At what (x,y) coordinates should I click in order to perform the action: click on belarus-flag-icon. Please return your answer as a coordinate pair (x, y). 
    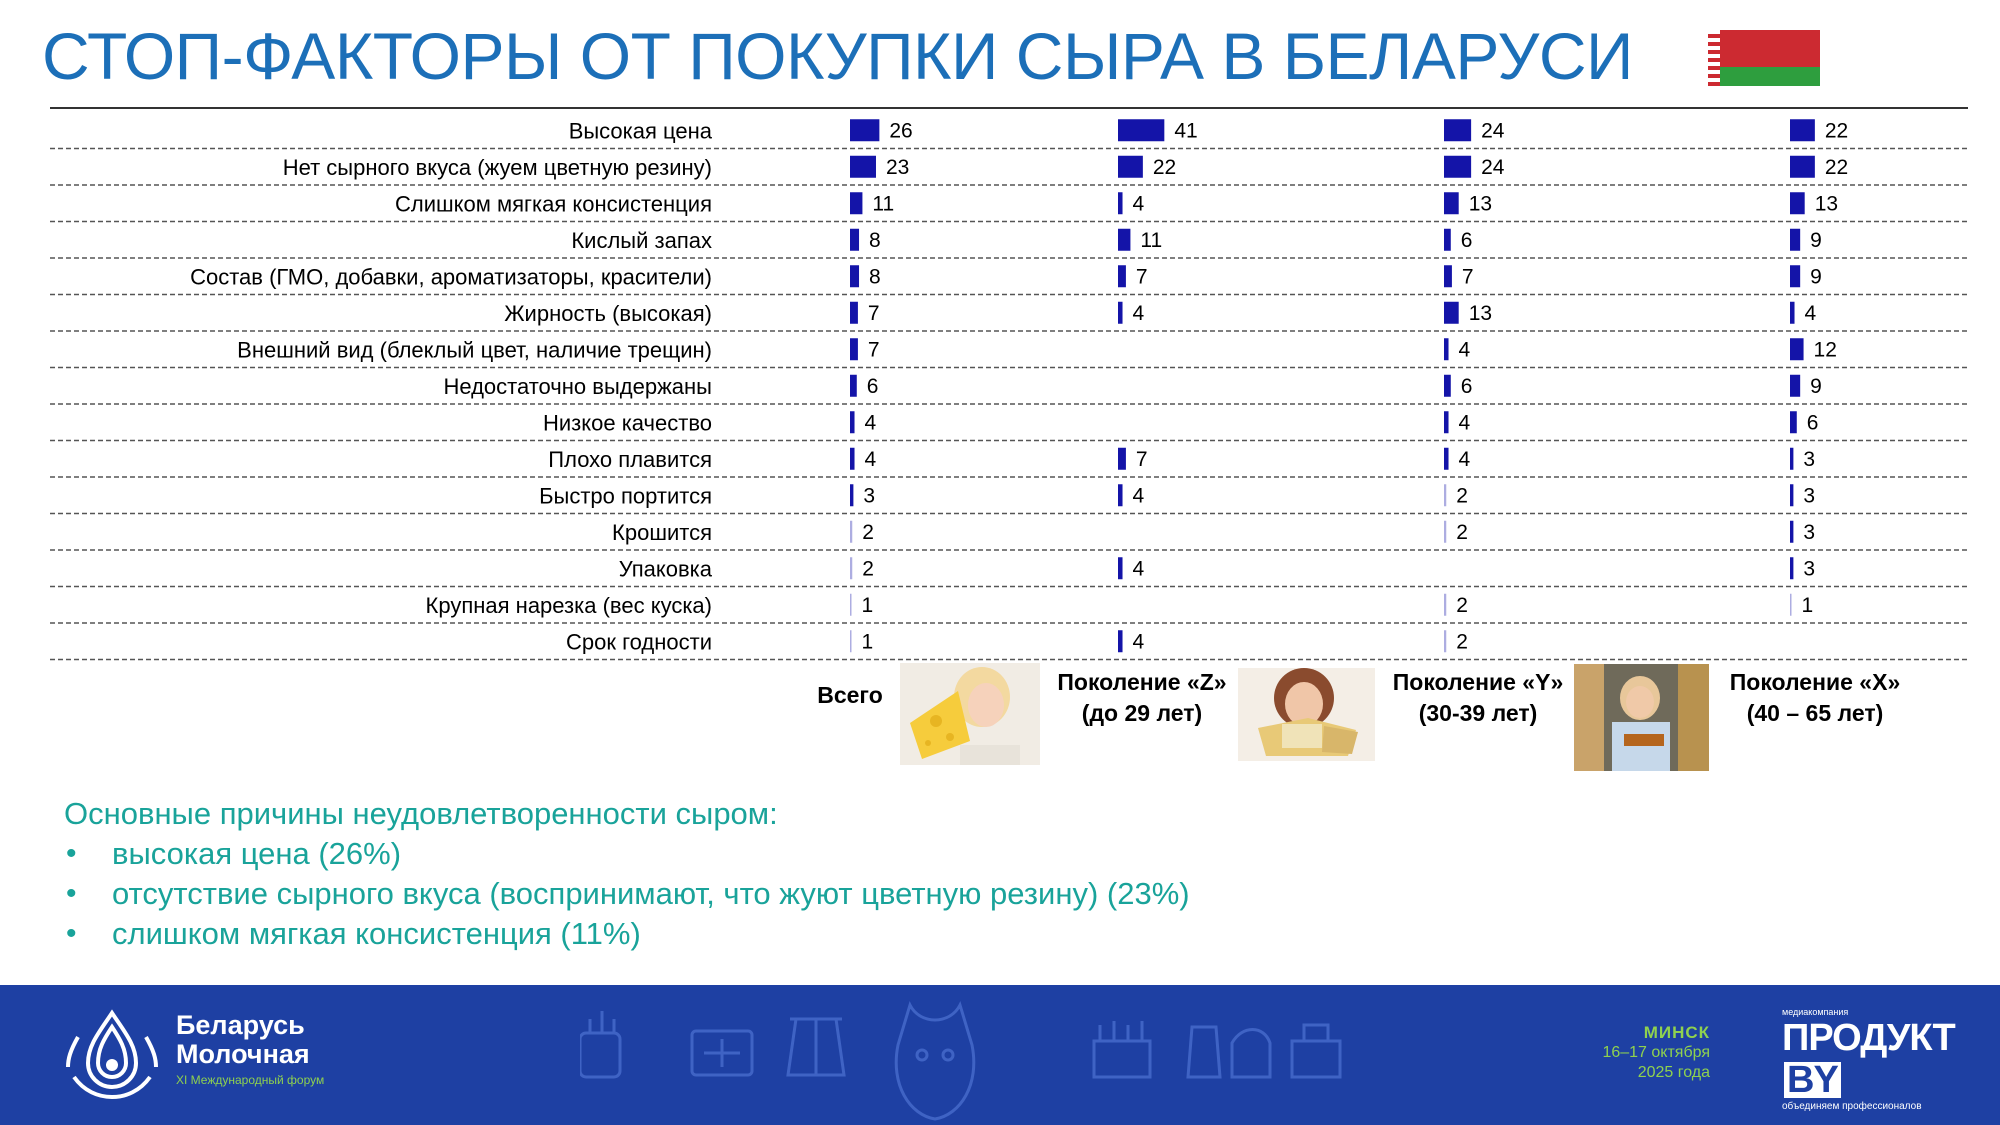
    Looking at the image, I should click on (1764, 58).